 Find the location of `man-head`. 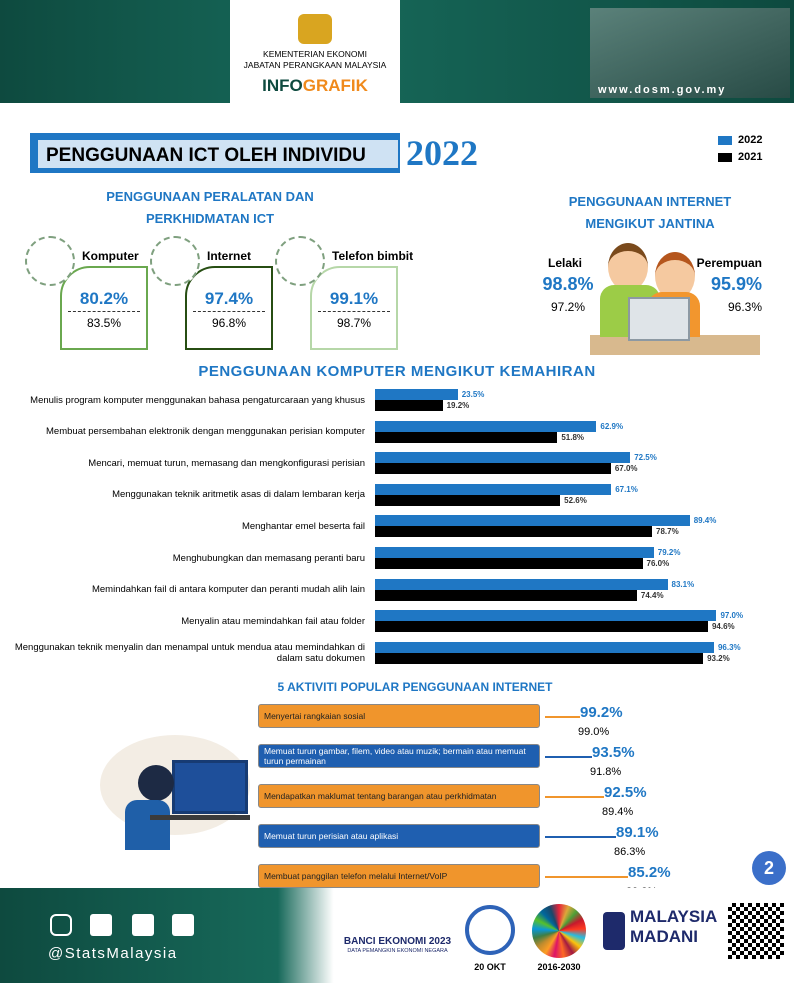

man-head is located at coordinates (628, 267).